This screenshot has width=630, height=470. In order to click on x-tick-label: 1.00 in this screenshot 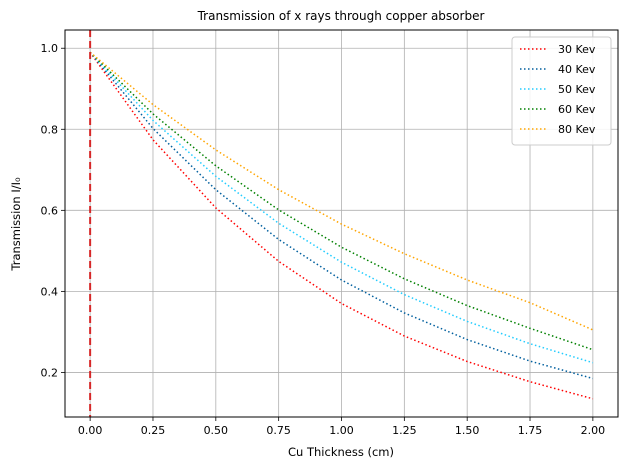, I will do `click(341, 430)`.